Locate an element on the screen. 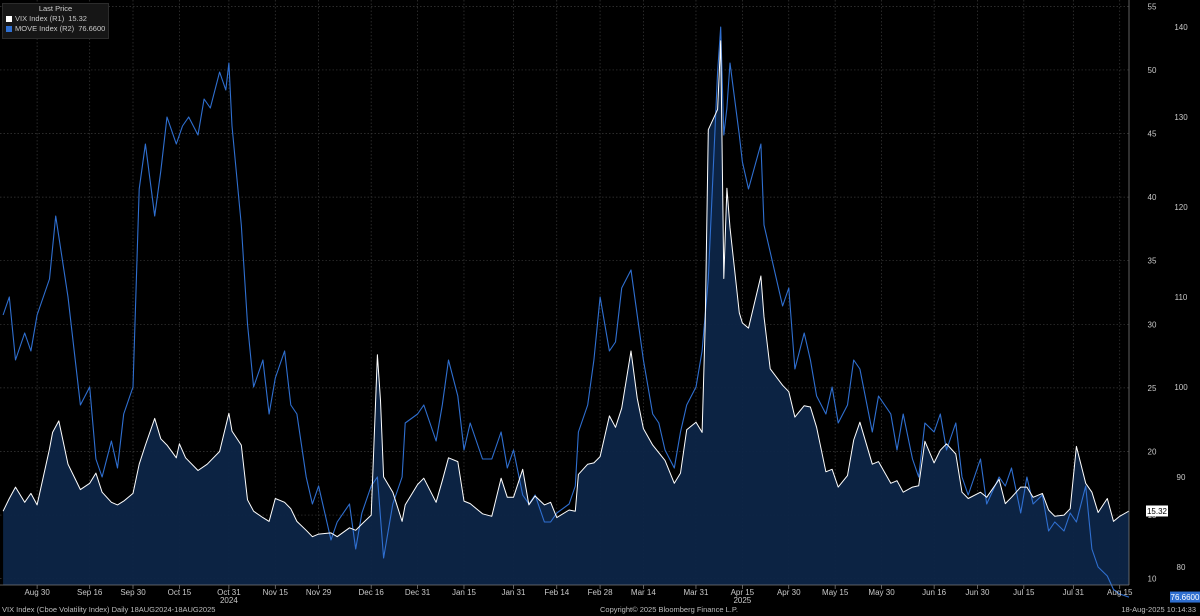 Image resolution: width=1200 pixels, height=616 pixels. legend-vix-label: VIX Index (R1) is located at coordinates (40, 18).